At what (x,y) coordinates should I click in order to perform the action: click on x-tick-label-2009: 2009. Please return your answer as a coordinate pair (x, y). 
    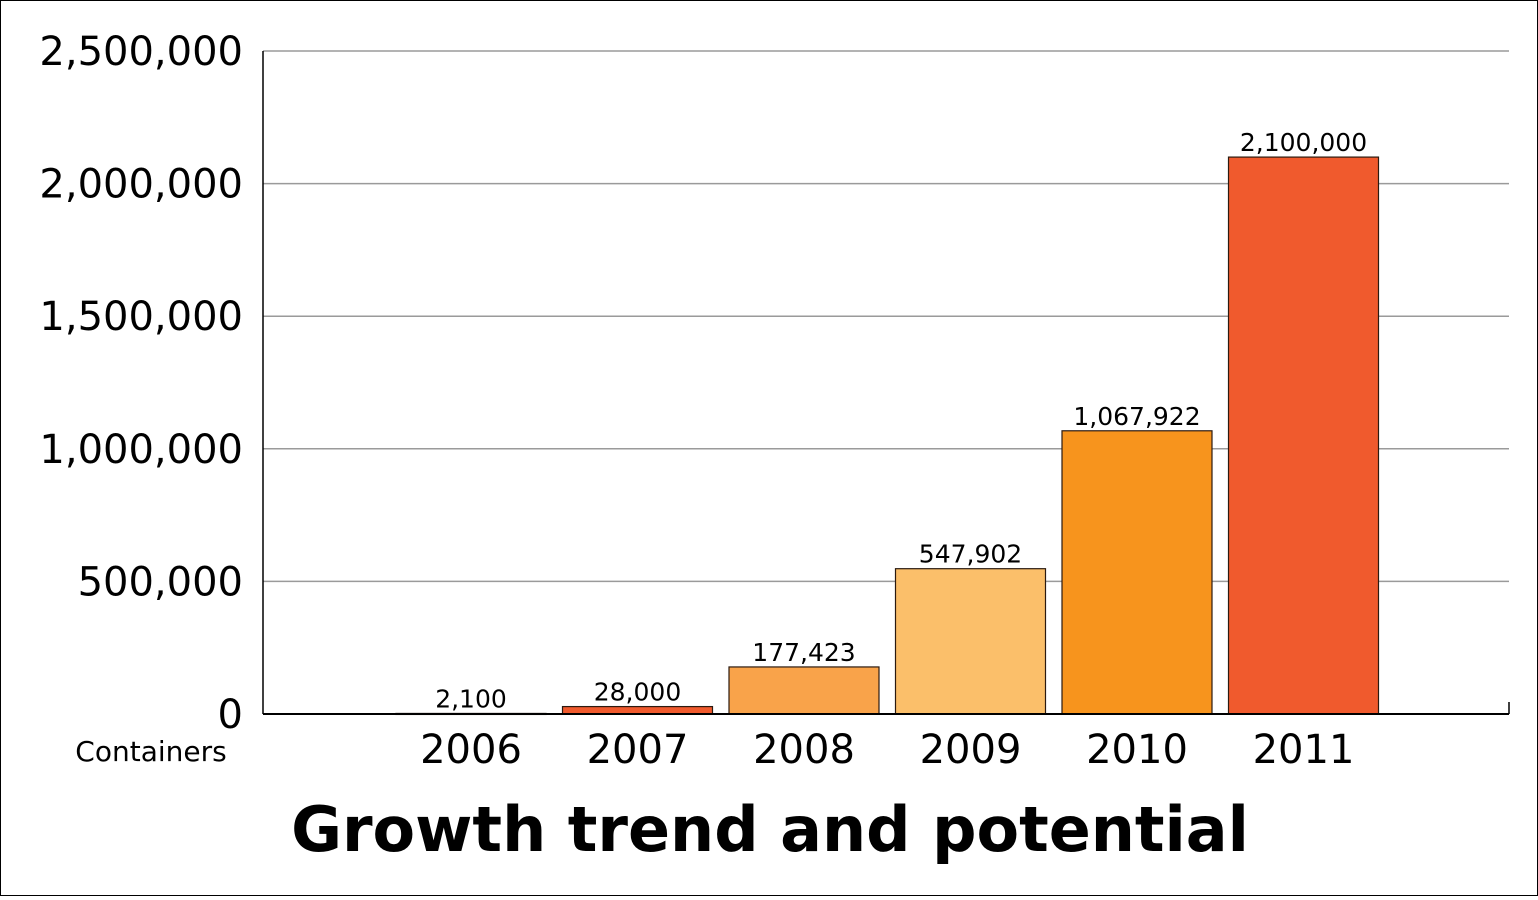
    Looking at the image, I should click on (971, 750).